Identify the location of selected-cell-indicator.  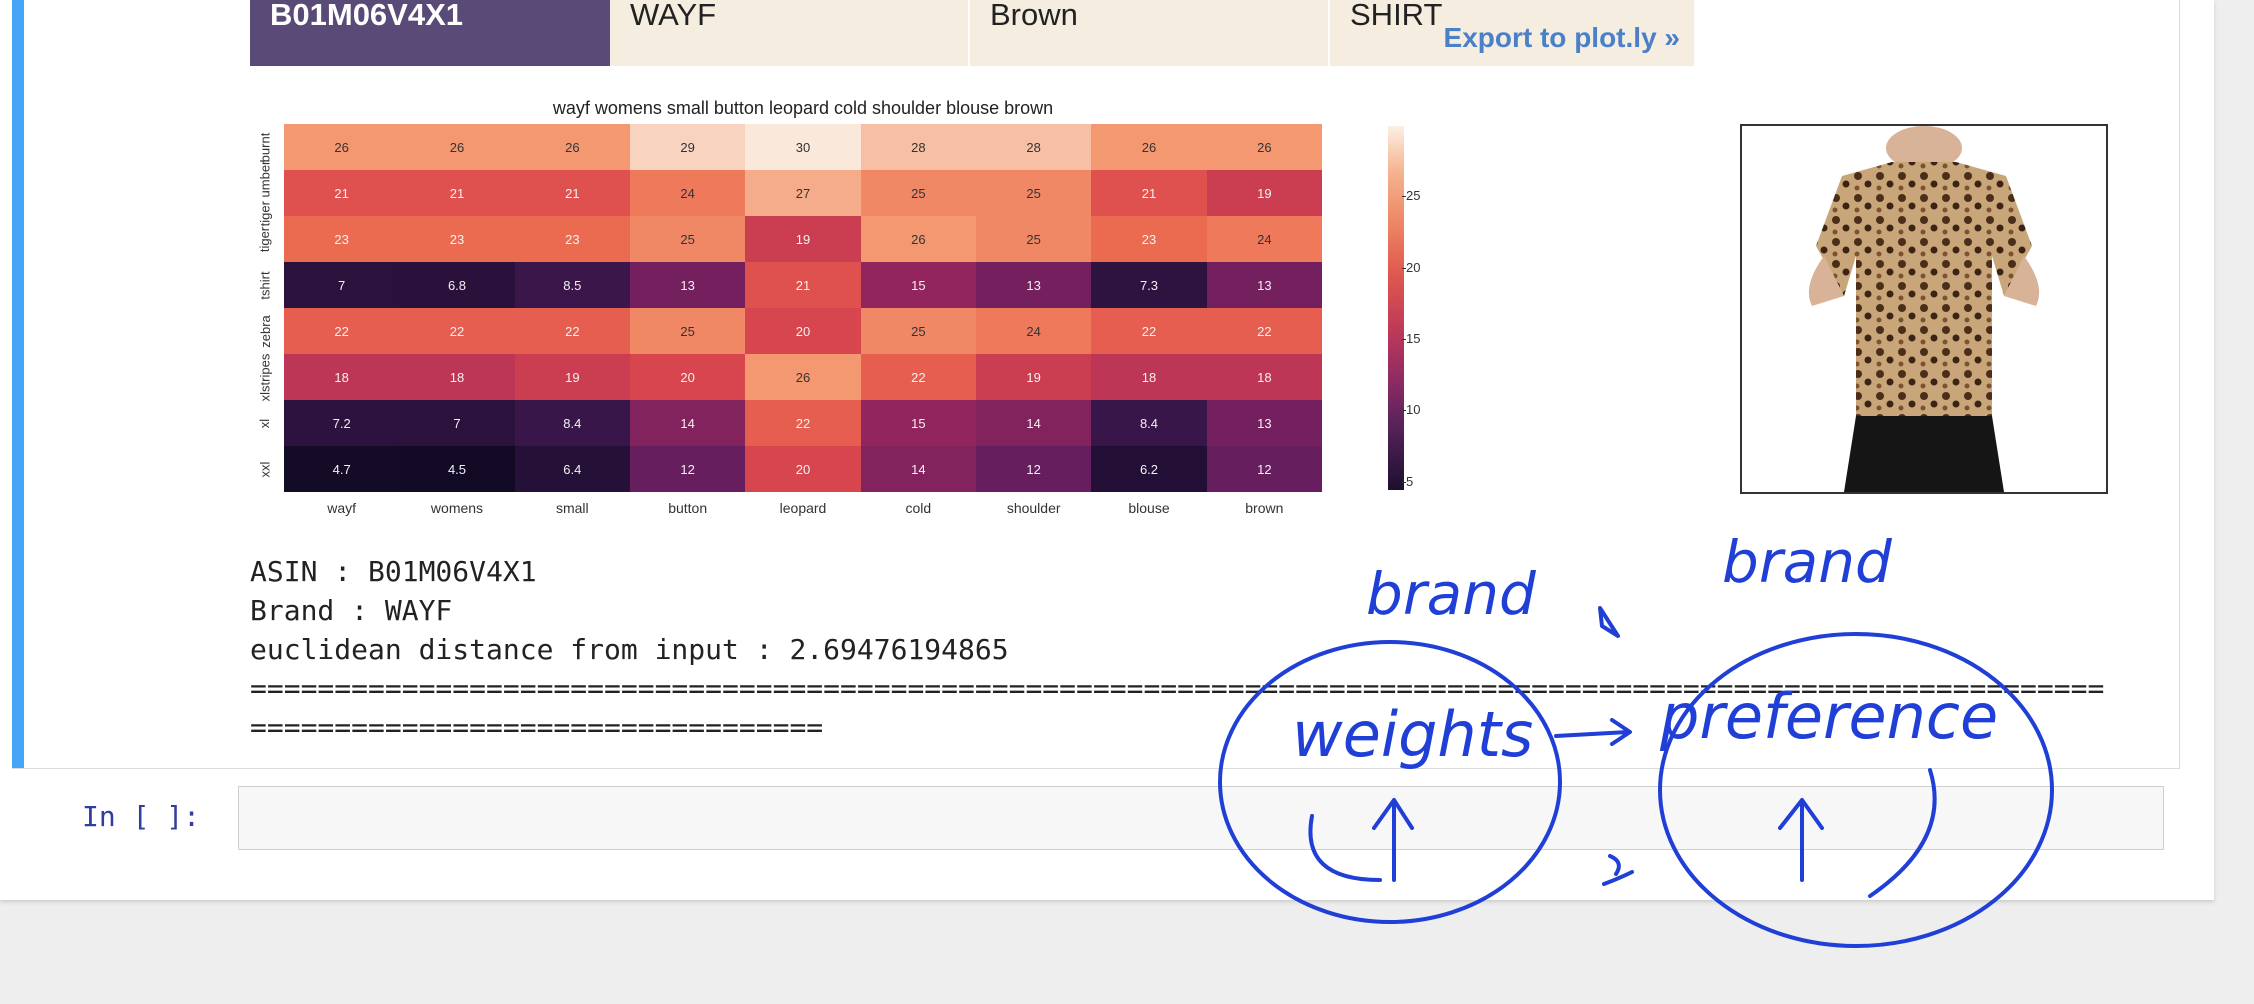
(18, 384).